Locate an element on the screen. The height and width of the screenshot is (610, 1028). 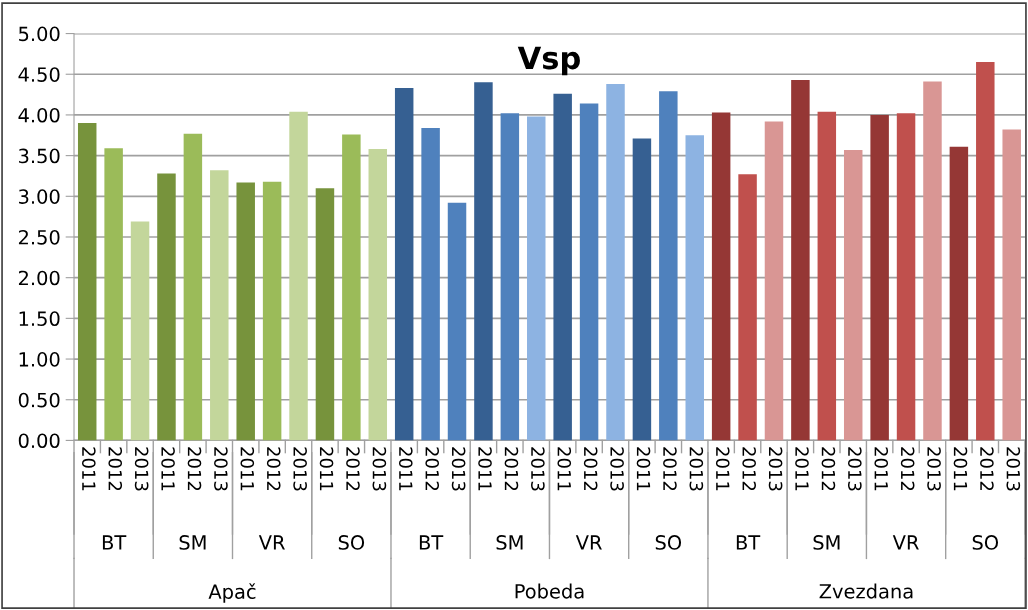
text: Zvezdana is located at coordinates (866, 591).